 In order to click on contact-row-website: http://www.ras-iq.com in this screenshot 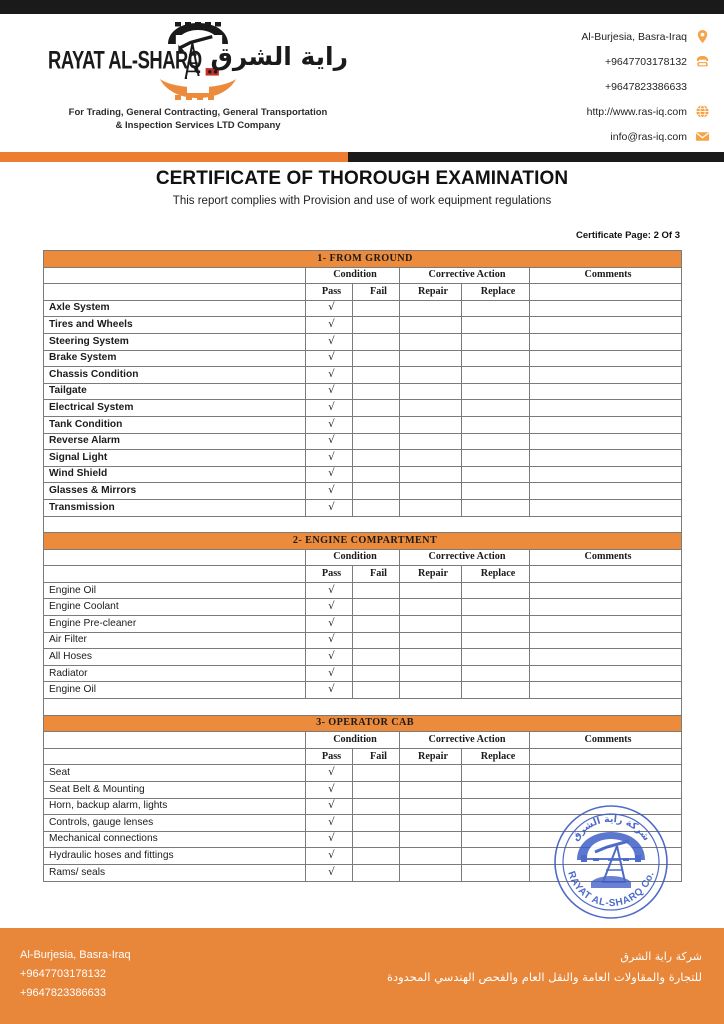, I will do `click(560, 111)`.